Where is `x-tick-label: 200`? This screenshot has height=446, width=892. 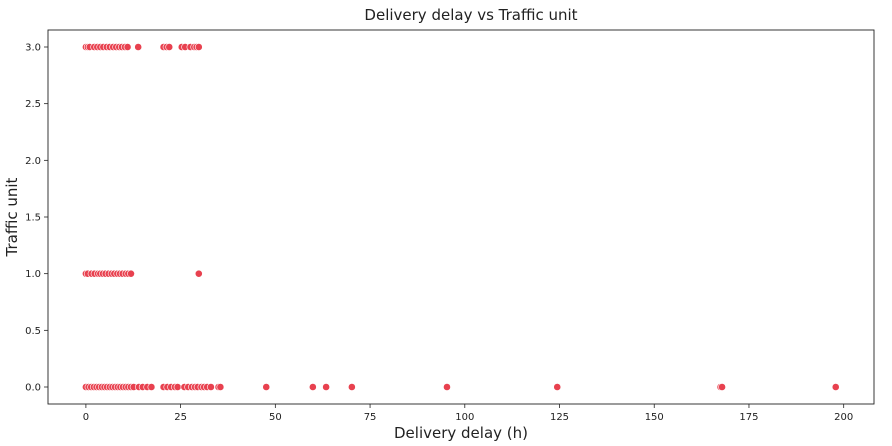
x-tick-label: 200 is located at coordinates (843, 417).